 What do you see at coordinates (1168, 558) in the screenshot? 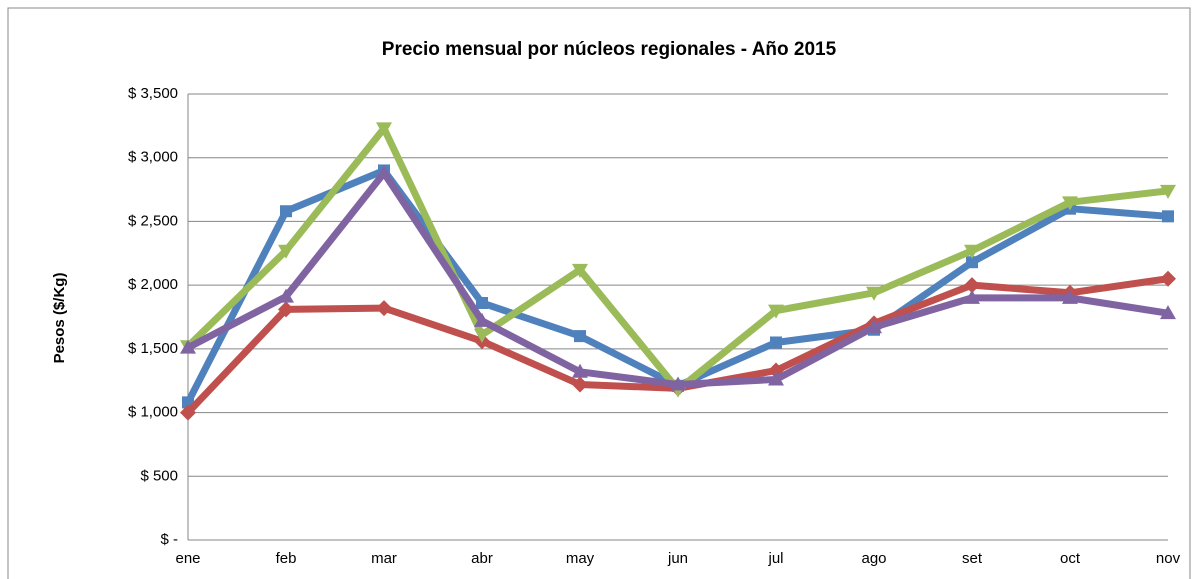
I see `x-tick-label: nov` at bounding box center [1168, 558].